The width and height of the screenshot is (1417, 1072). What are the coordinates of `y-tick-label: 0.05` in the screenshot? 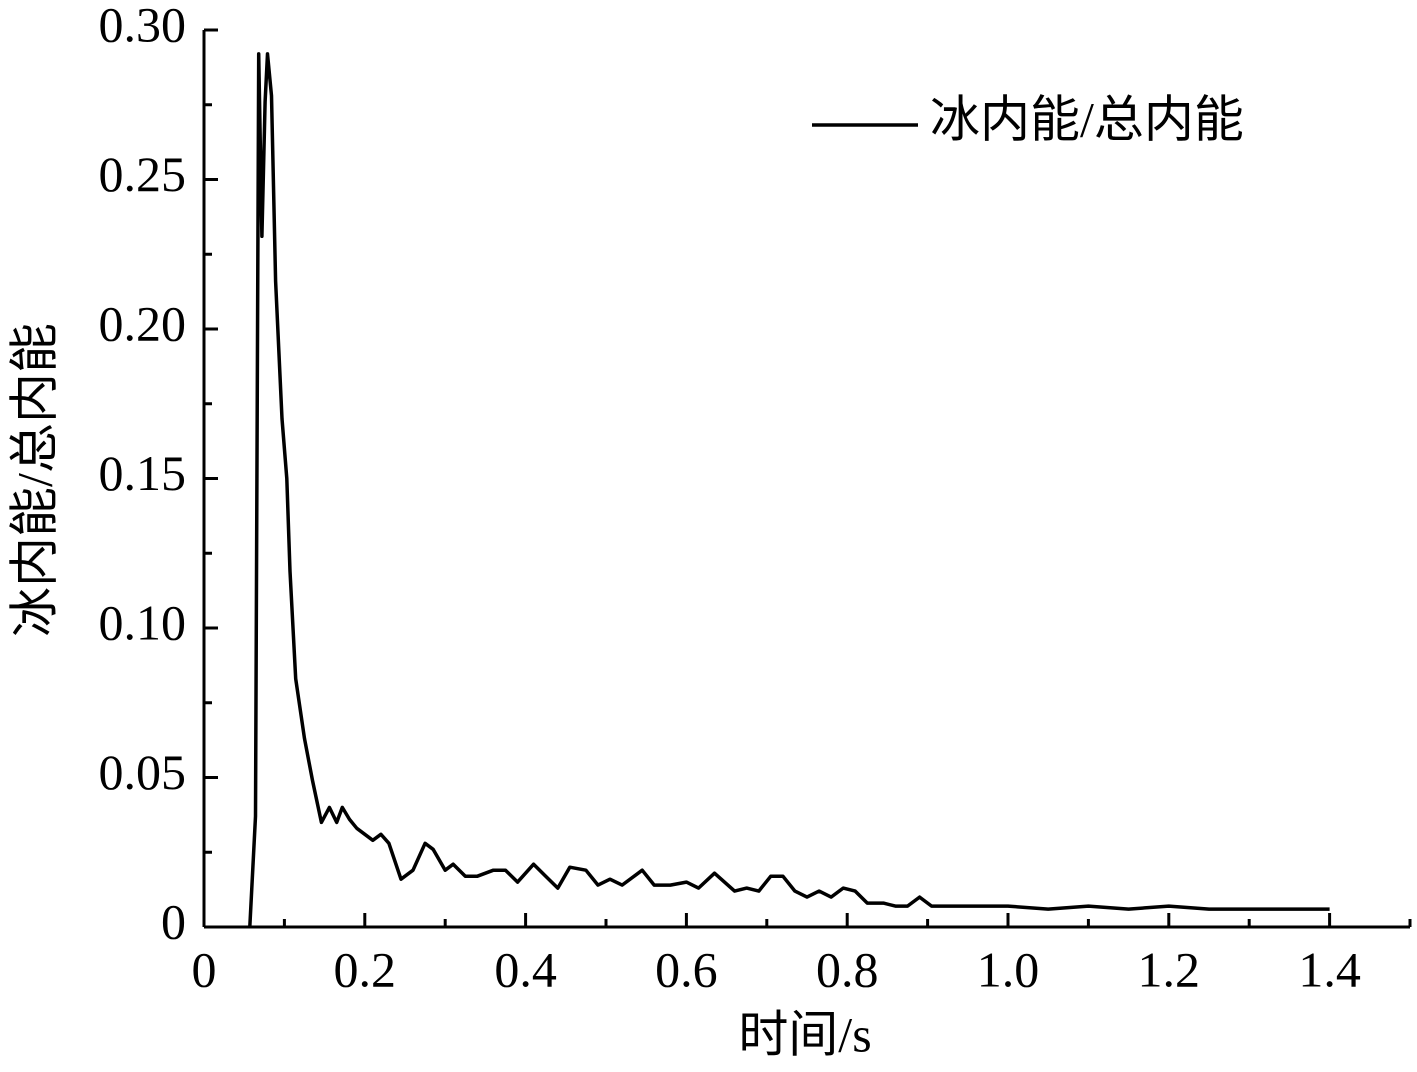 It's located at (143, 772).